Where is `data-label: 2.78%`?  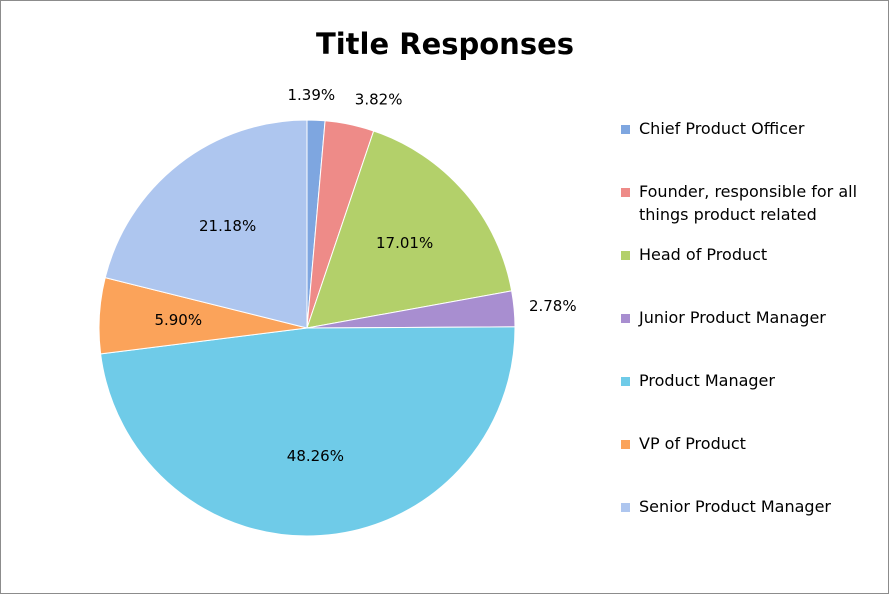 data-label: 2.78% is located at coordinates (553, 306).